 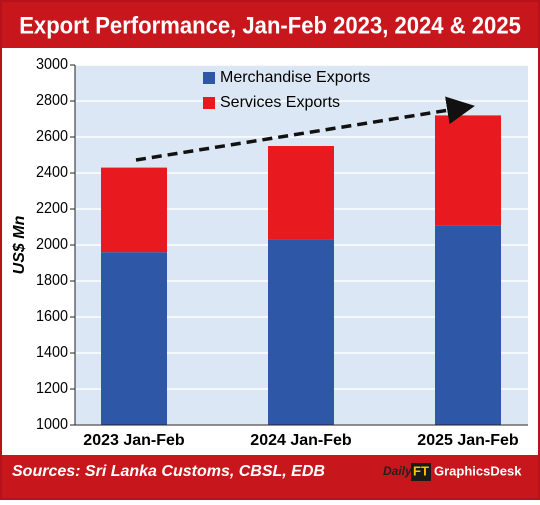 What do you see at coordinates (301, 440) in the screenshot?
I see `x-tick-label: 2024 Jan-Feb` at bounding box center [301, 440].